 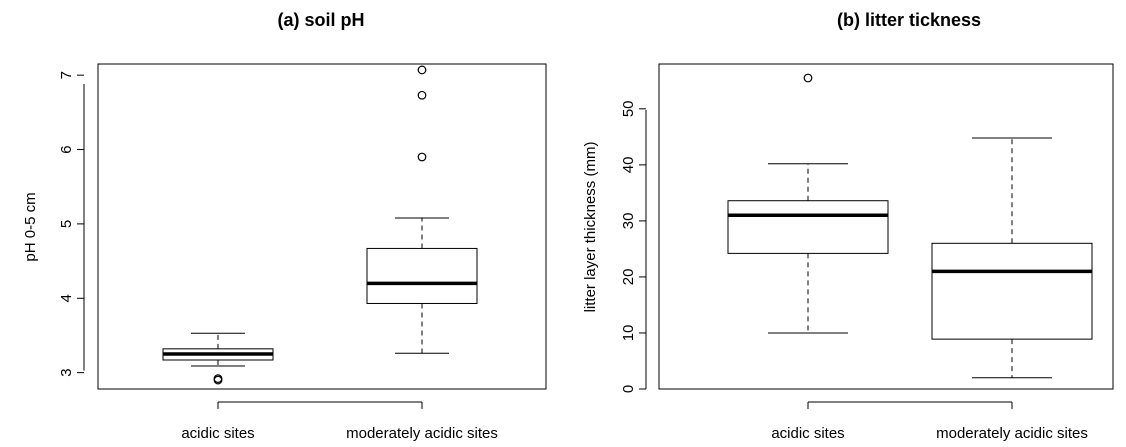 What do you see at coordinates (628, 165) in the screenshot?
I see `y-tick-label: 40` at bounding box center [628, 165].